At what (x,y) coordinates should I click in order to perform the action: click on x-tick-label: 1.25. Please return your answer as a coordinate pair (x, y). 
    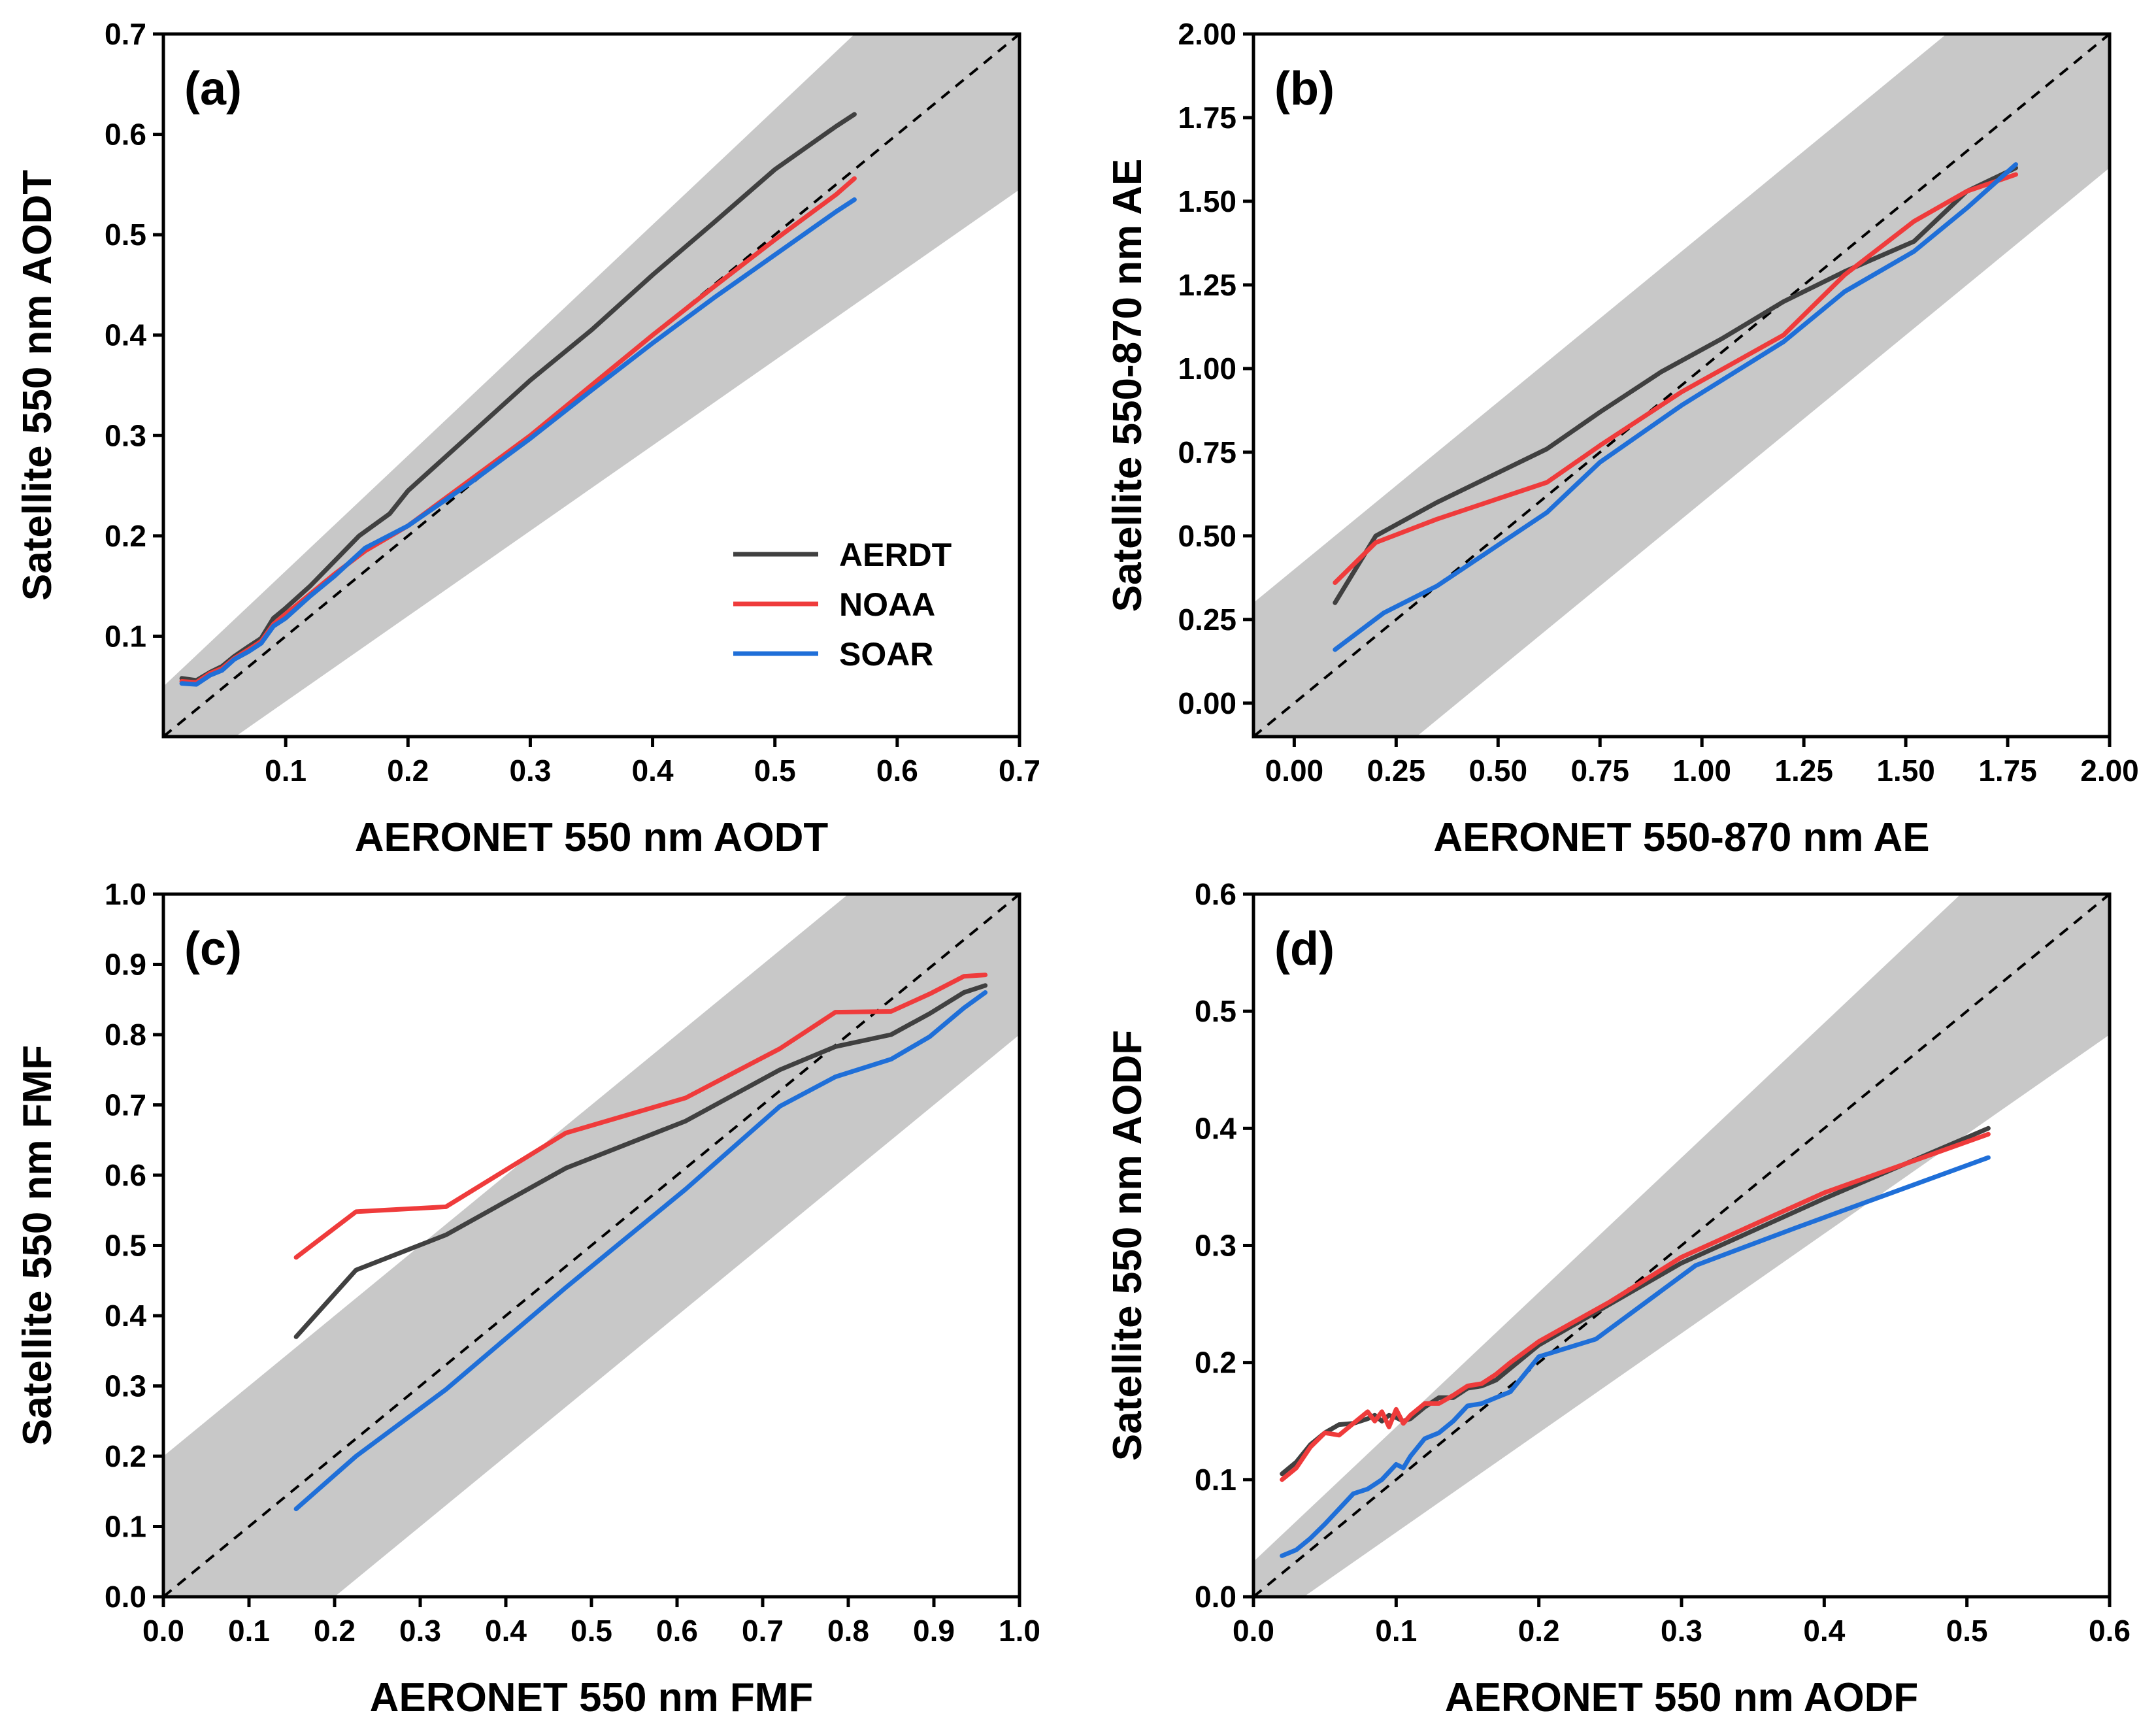
    Looking at the image, I should click on (1803, 771).